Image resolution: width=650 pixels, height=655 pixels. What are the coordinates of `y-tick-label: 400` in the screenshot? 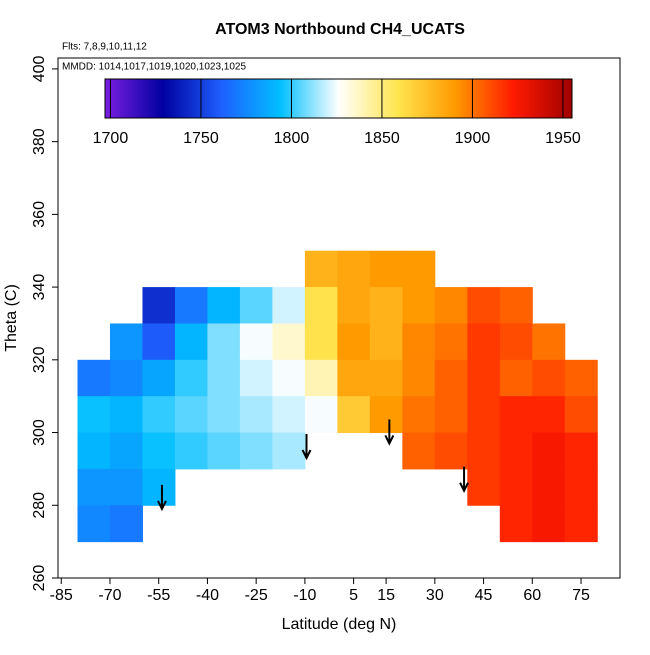 It's located at (39, 68).